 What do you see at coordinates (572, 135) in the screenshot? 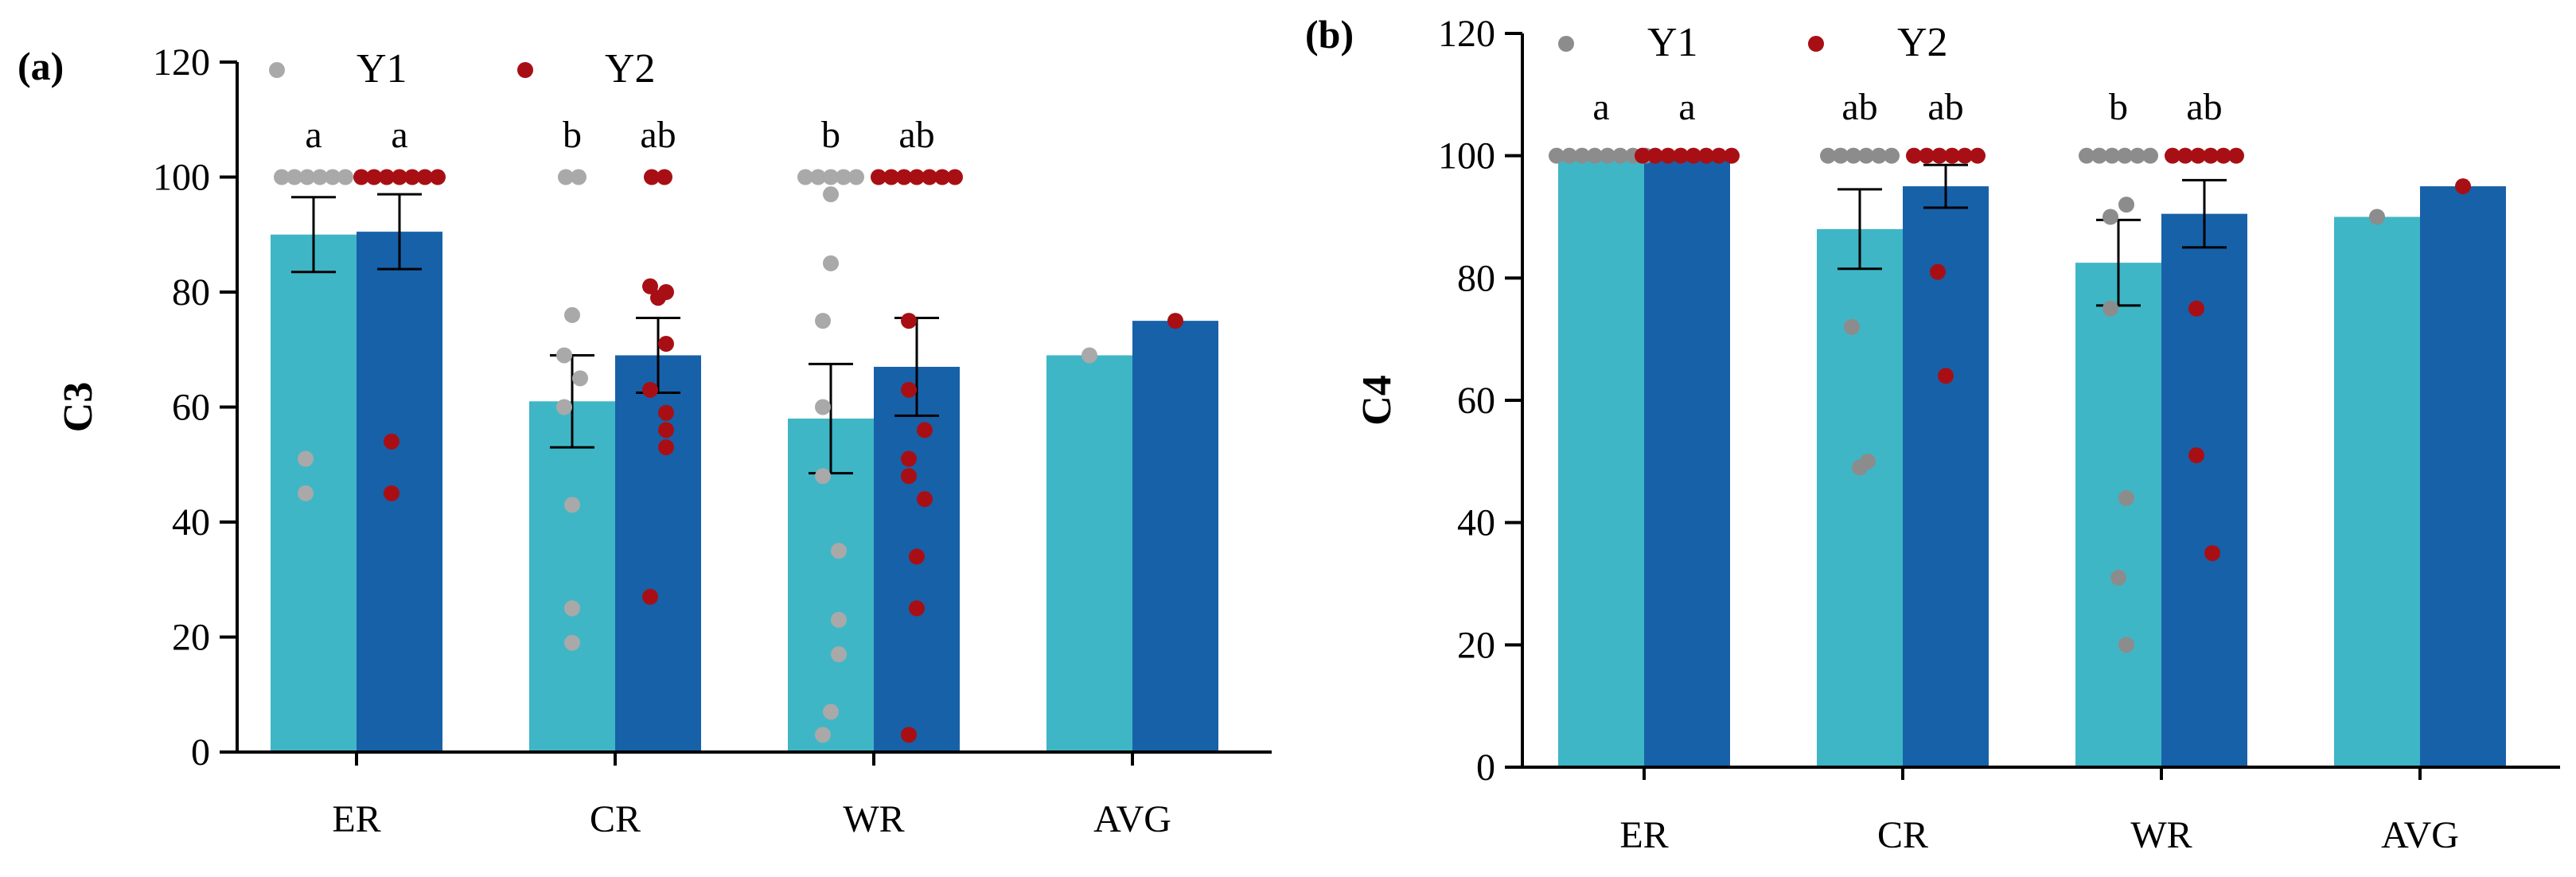
I see `significance-letter-y1-cr: b` at bounding box center [572, 135].